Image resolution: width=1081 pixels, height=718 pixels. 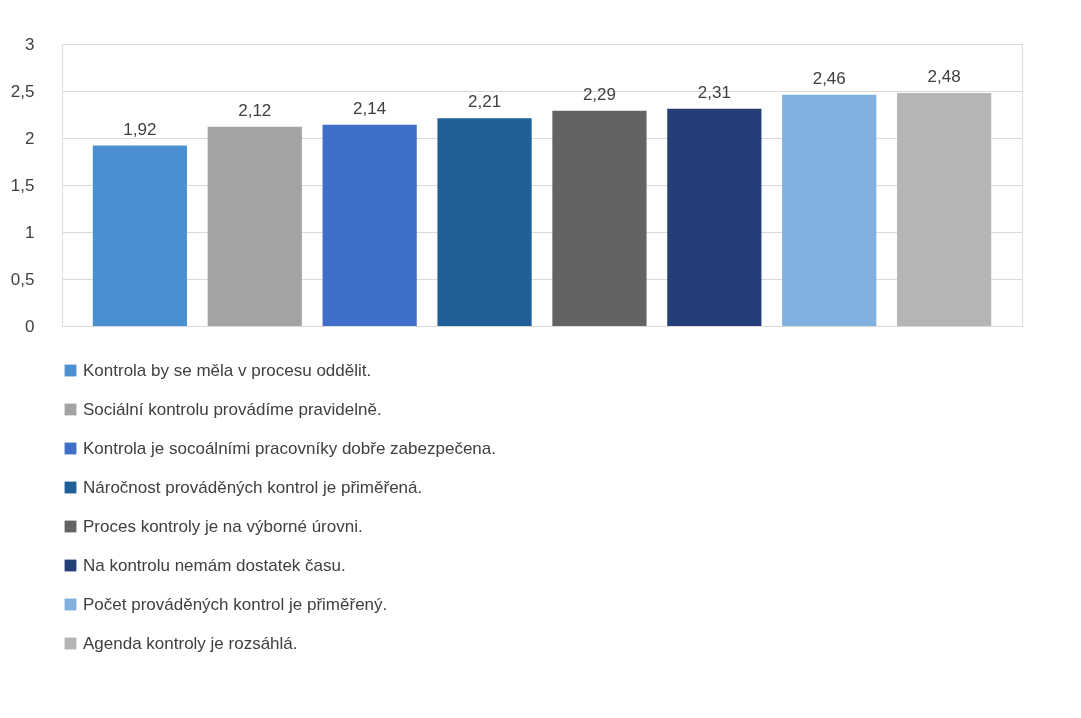 What do you see at coordinates (214, 565) in the screenshot?
I see `legend-label: Na kontrolu nemám dostatek času.` at bounding box center [214, 565].